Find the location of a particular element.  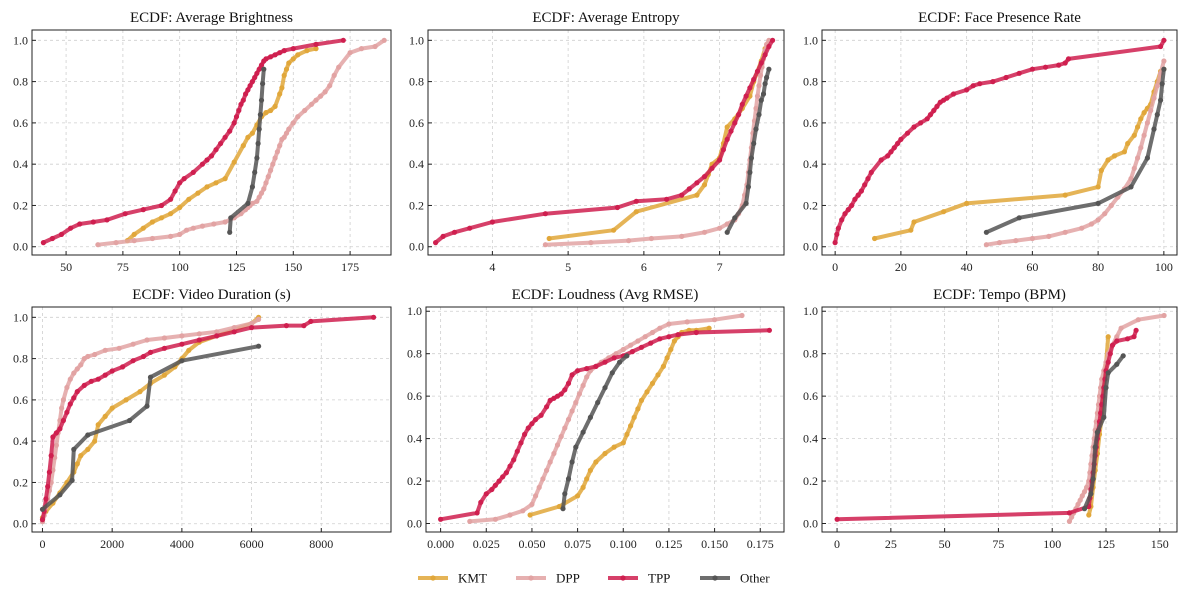

chart-4-other-point is located at coordinates (42, 509).